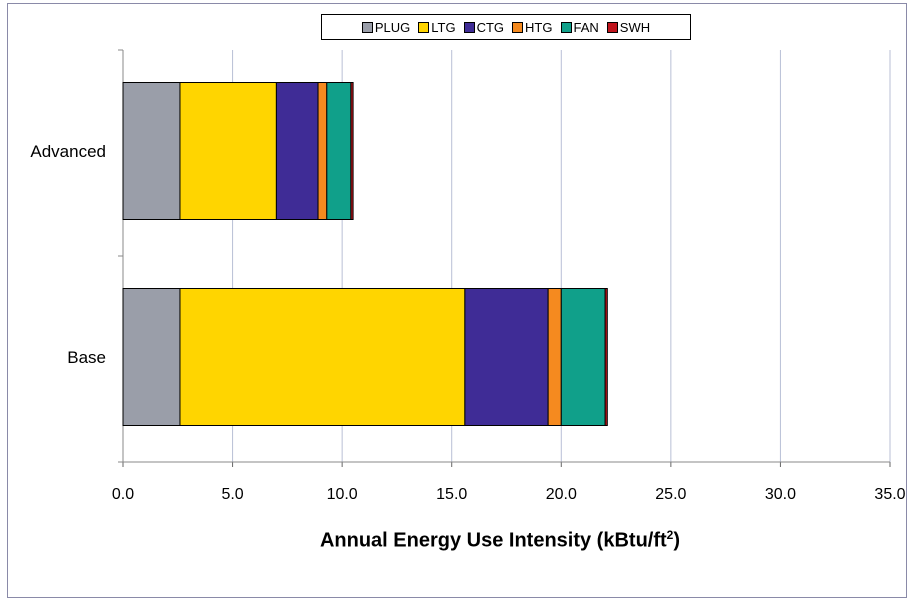  What do you see at coordinates (670, 535) in the screenshot?
I see `x-axis-label-superscript: 2` at bounding box center [670, 535].